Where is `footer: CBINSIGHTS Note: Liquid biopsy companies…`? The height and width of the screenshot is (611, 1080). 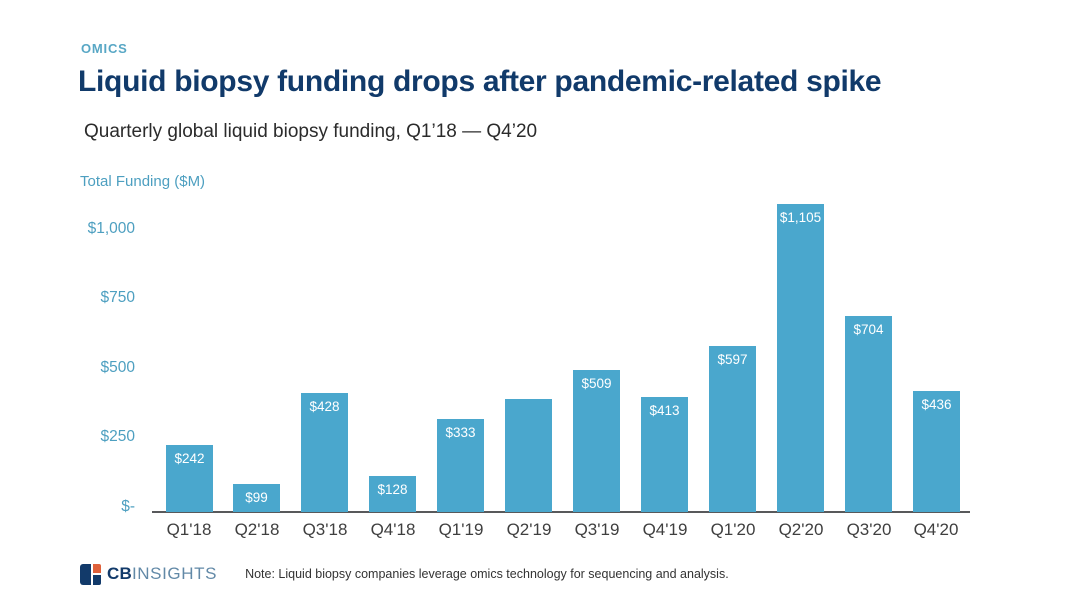
footer: CBINSIGHTS Note: Liquid biopsy companies… is located at coordinates (404, 574).